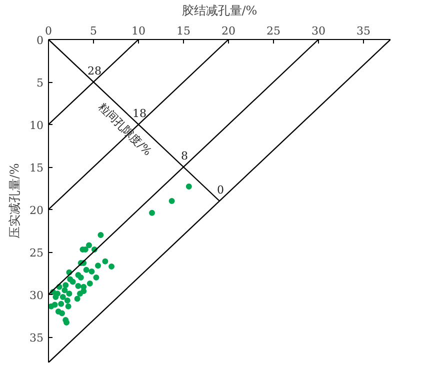 This screenshot has height=367, width=440. What do you see at coordinates (363, 31) in the screenshot?
I see `x-tick-label: 35` at bounding box center [363, 31].